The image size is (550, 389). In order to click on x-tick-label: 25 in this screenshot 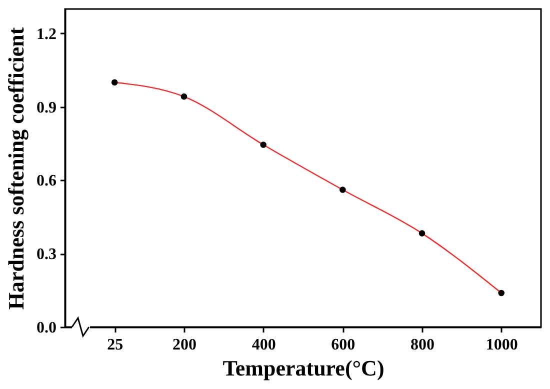, I will do `click(115, 345)`.